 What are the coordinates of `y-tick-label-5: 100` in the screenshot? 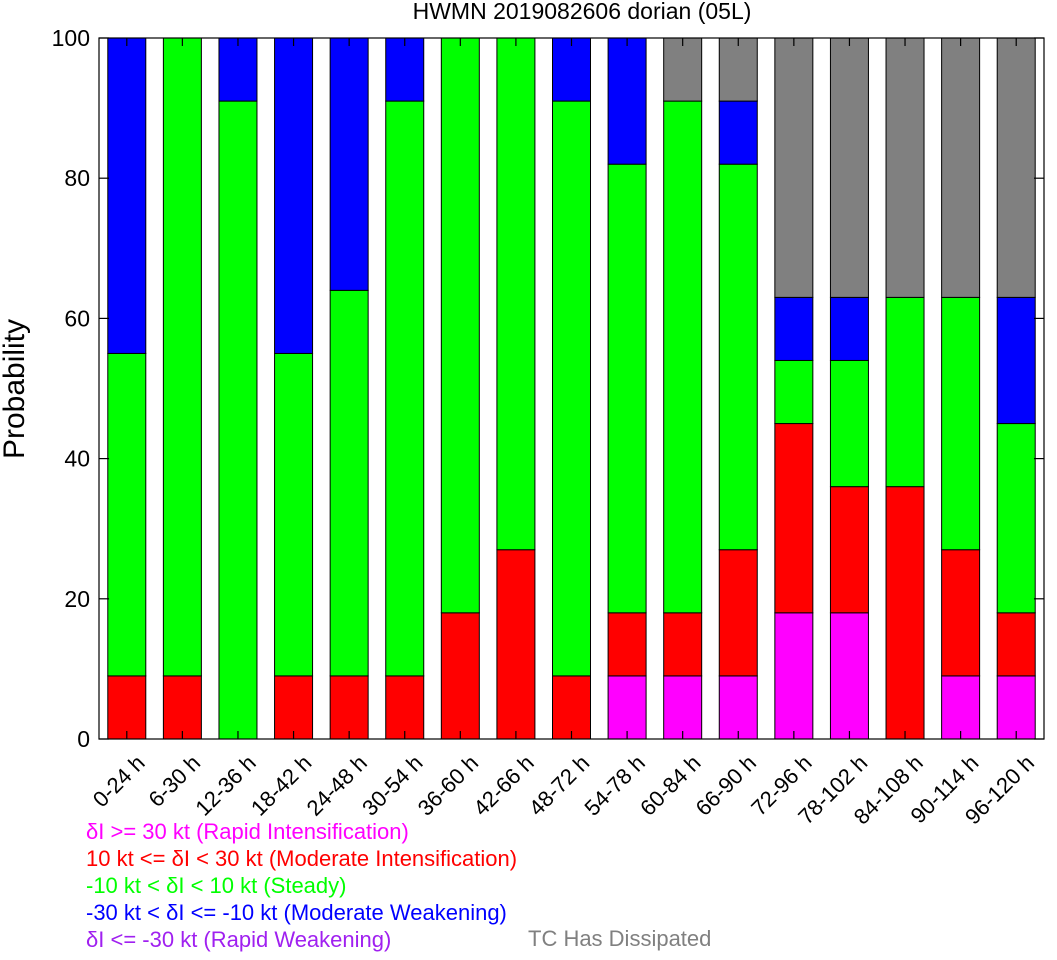 It's located at (71, 38).